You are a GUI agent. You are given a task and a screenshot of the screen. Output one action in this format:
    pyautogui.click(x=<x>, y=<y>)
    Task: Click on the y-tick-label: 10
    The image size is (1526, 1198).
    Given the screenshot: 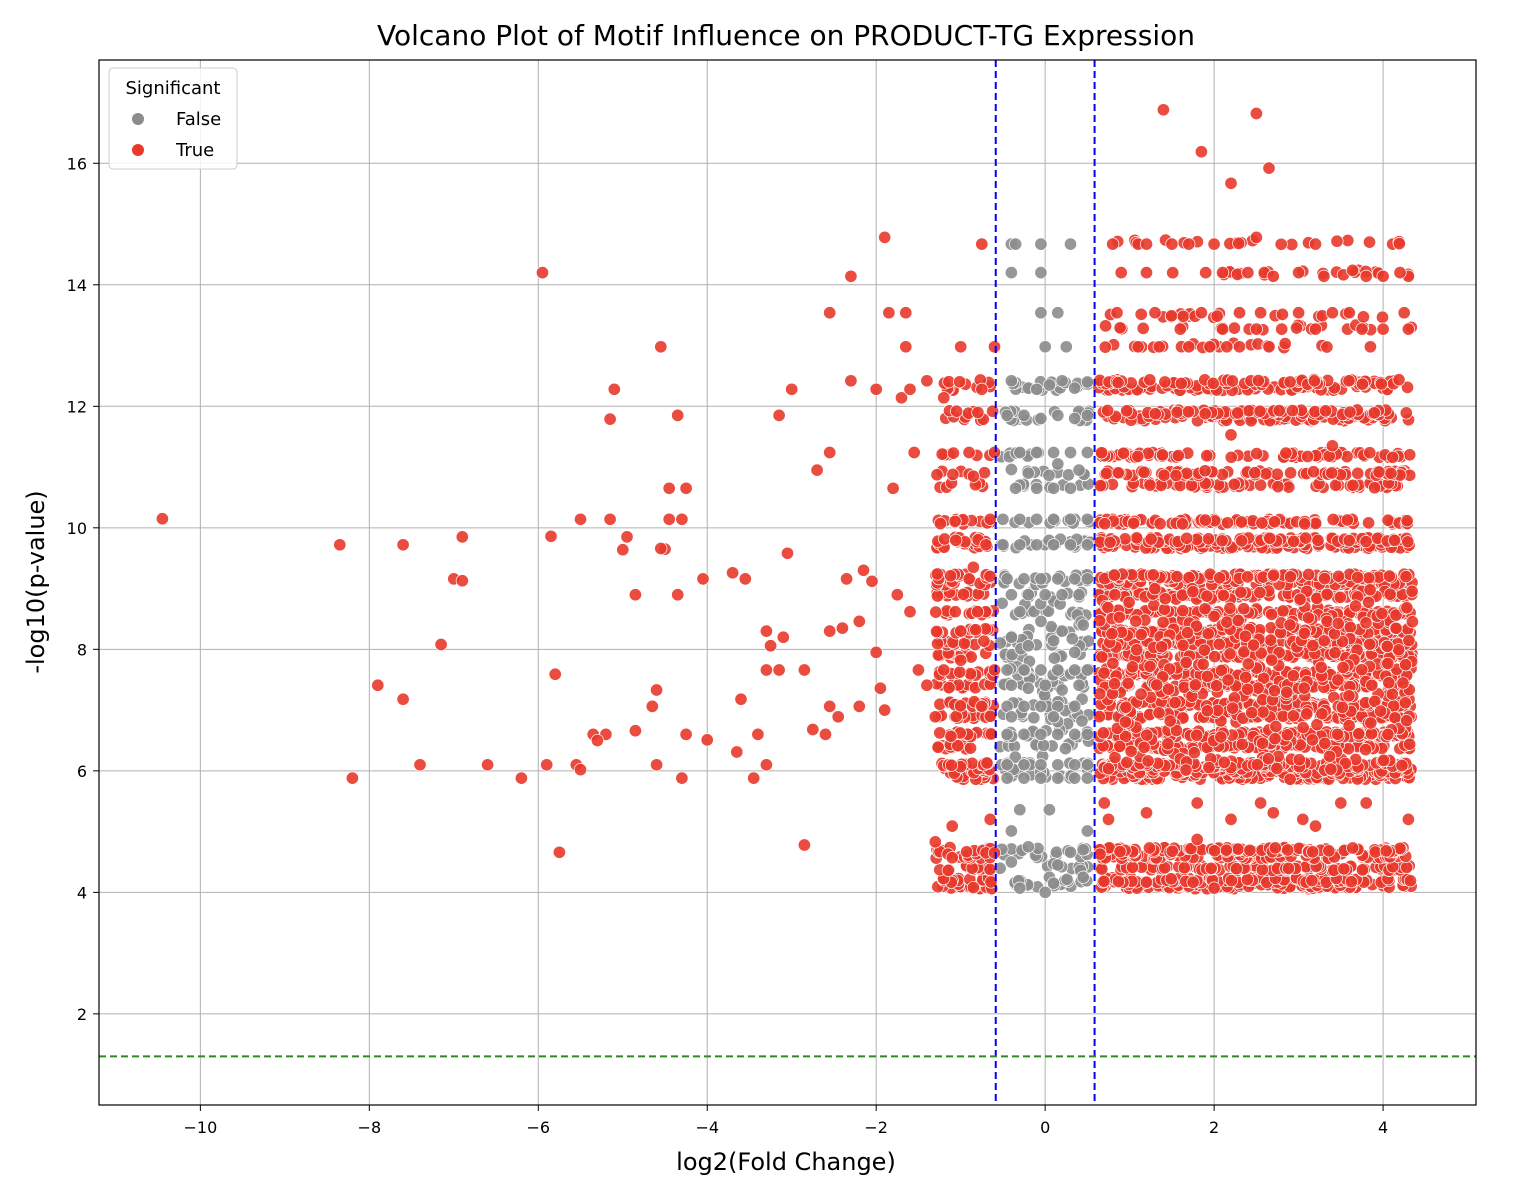 What is the action you would take?
    pyautogui.click(x=77, y=528)
    